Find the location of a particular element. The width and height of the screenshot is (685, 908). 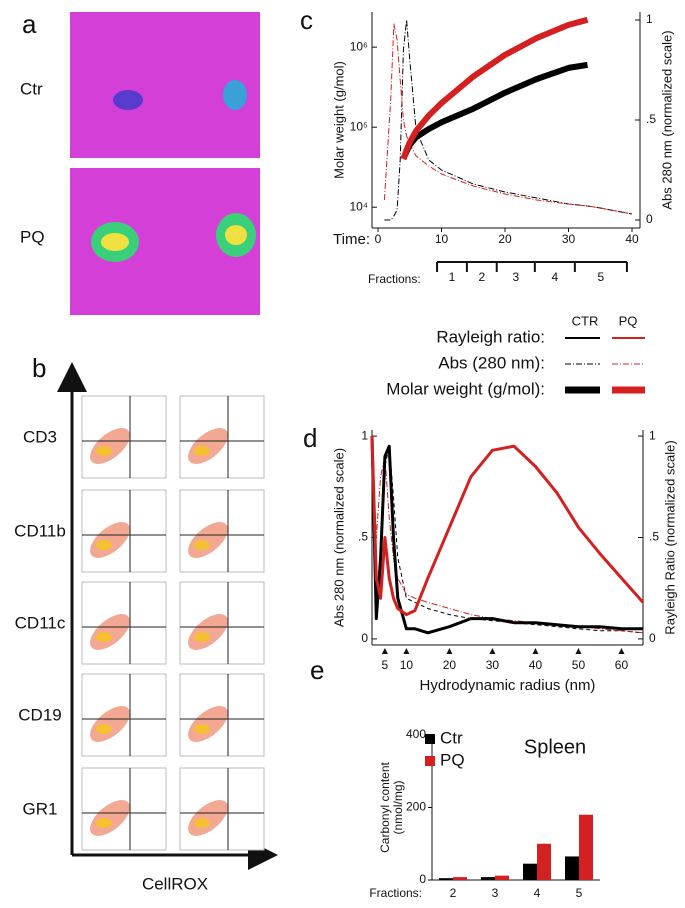

row-label: CD11b is located at coordinates (40, 530).